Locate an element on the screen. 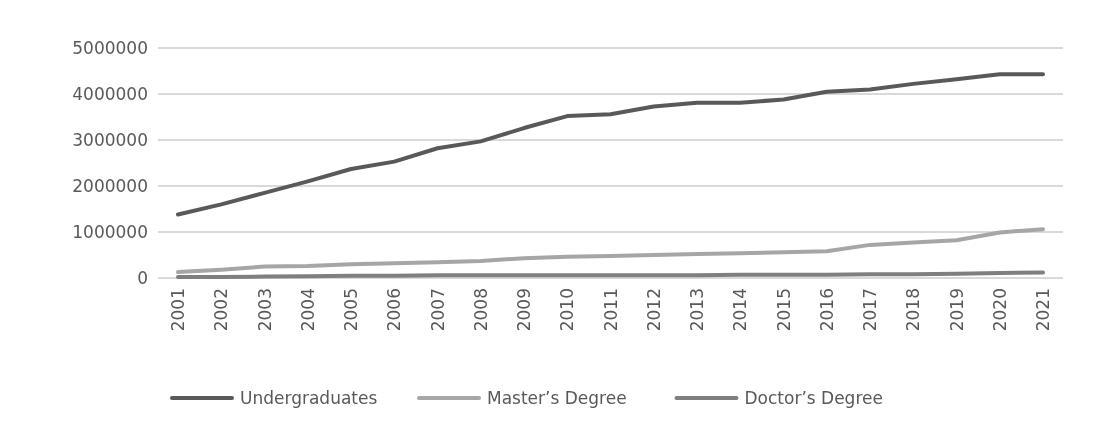  x-tick-label: 2009 is located at coordinates (524, 310).